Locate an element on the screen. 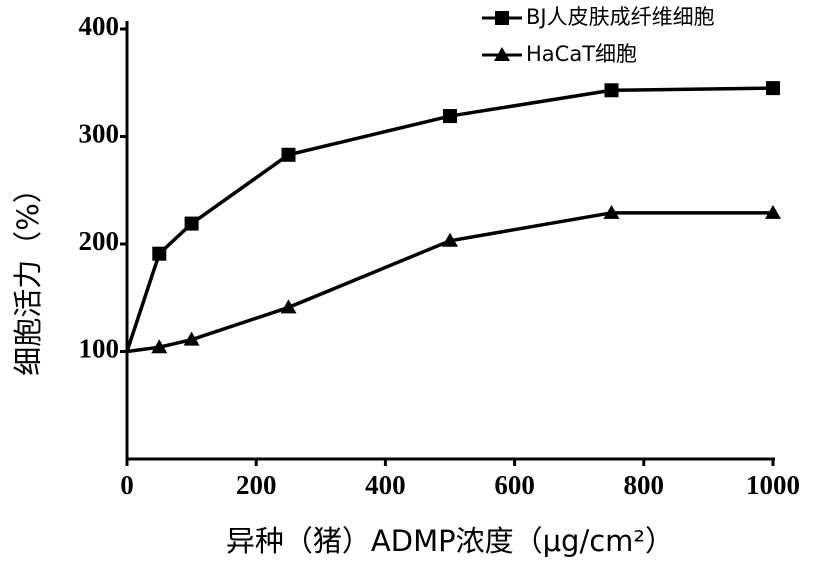 This screenshot has height=582, width=827. x-tick-label: 800 is located at coordinates (644, 485).